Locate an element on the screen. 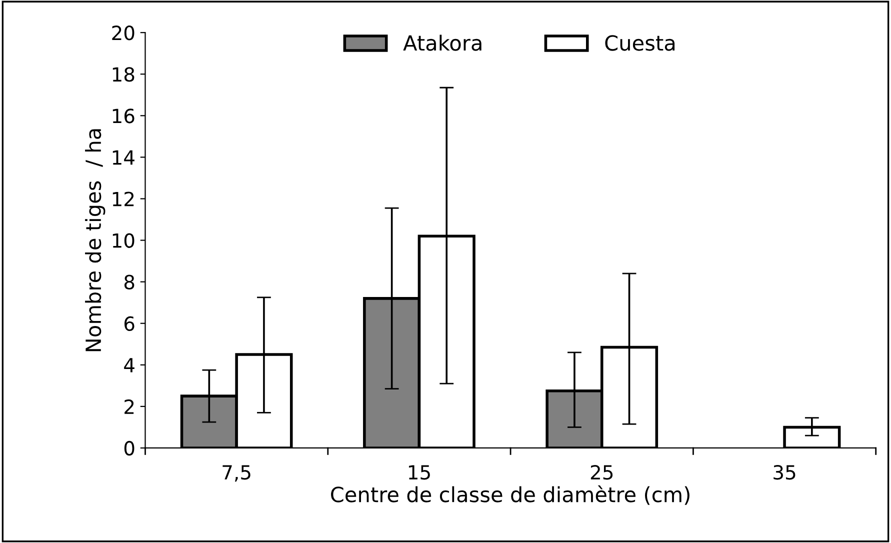 Image resolution: width=891 pixels, height=543 pixels. y-axis-title: Nombre de tiges / ha is located at coordinates (95, 240).